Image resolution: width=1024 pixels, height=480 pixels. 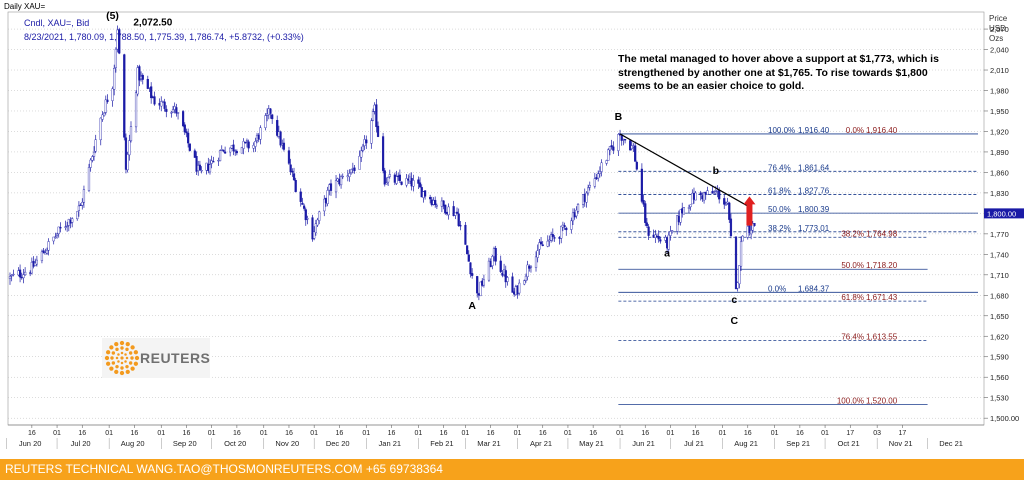 I want to click on xtick-month-label: Sep 21, so click(x=798, y=443).